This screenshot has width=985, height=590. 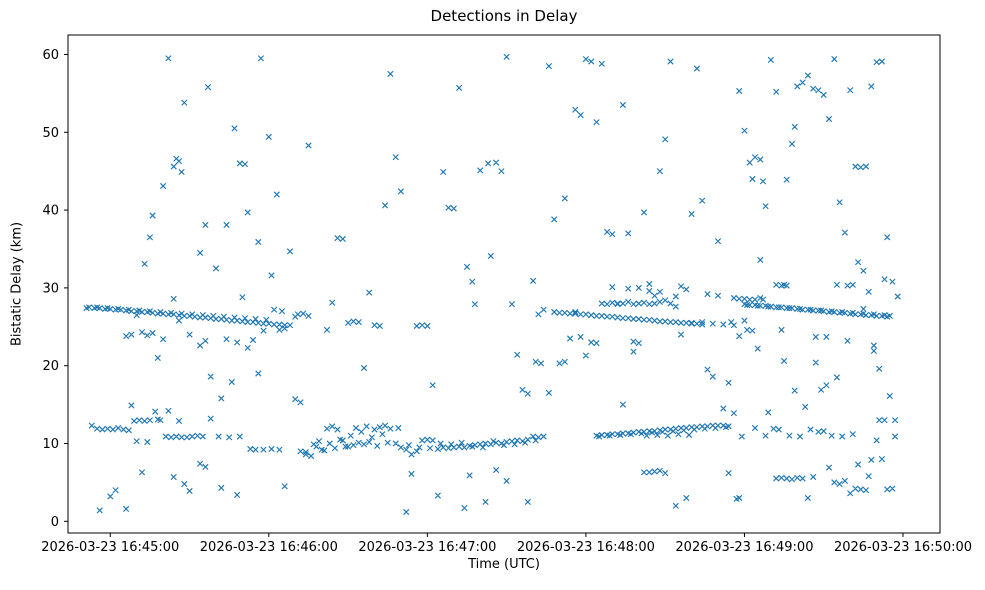 I want to click on x-tick-label: 2026-03-23 16:49:00, so click(x=744, y=547).